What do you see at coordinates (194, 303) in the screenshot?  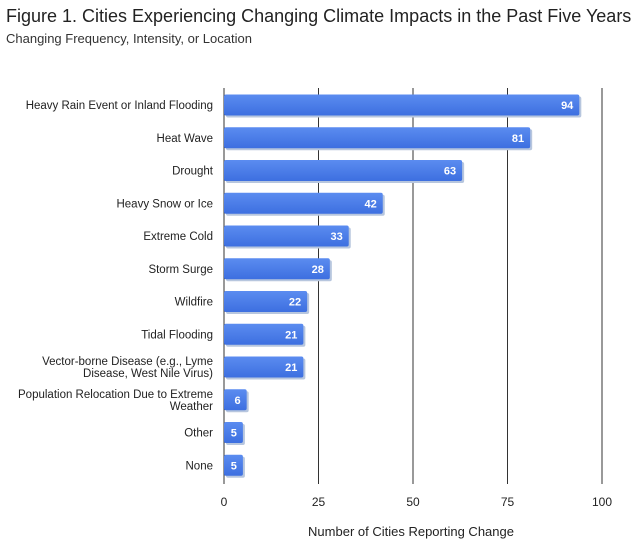 I see `category-label: Wildfire` at bounding box center [194, 303].